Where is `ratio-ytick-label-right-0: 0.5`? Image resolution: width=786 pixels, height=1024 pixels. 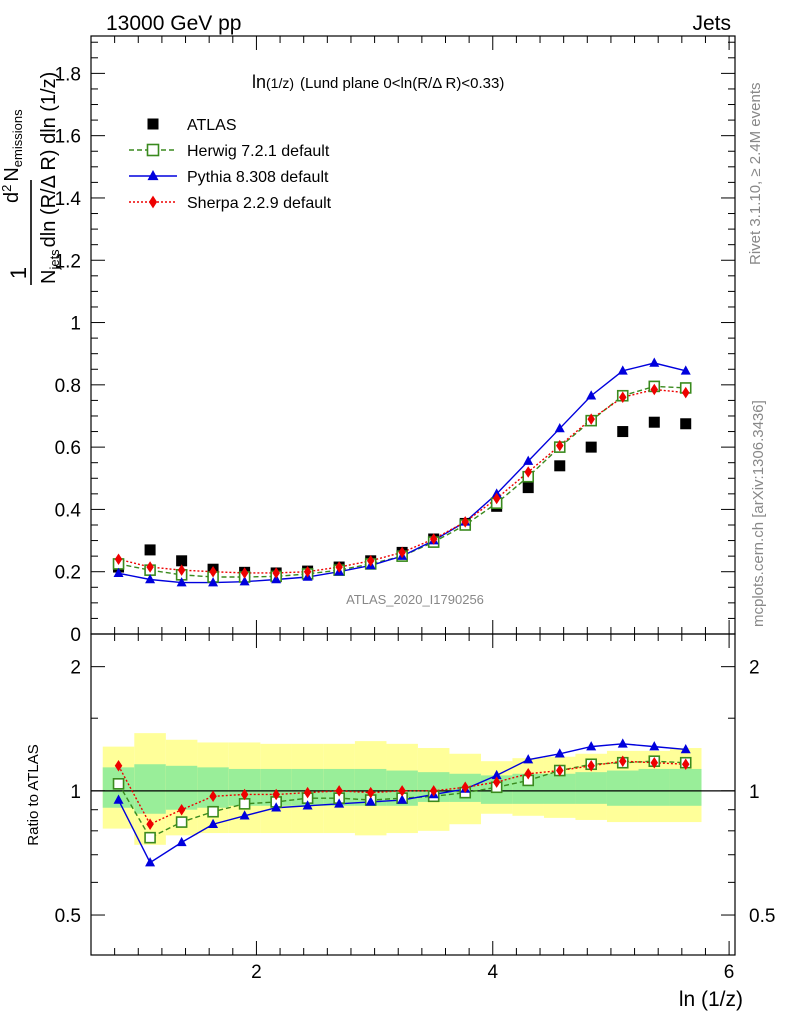 ratio-ytick-label-right-0: 0.5 is located at coordinates (762, 916).